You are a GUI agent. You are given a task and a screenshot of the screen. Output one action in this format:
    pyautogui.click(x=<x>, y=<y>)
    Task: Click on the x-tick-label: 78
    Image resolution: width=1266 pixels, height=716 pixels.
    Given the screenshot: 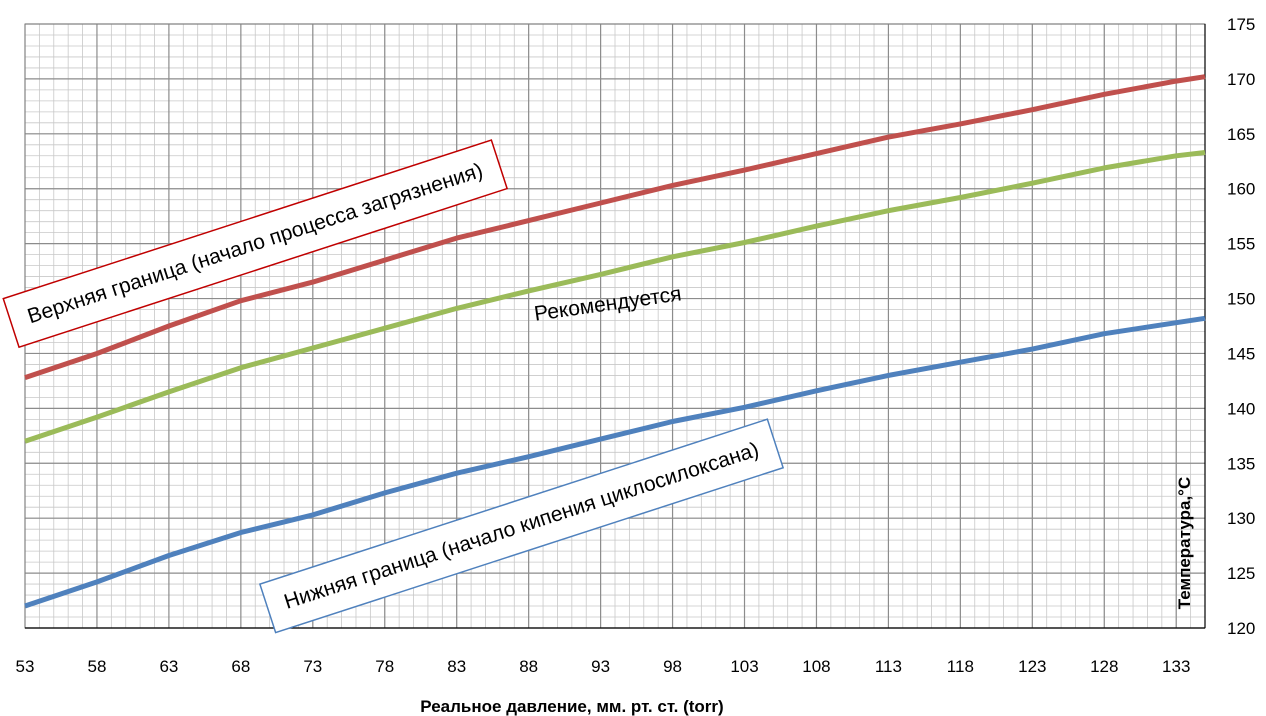 What is the action you would take?
    pyautogui.click(x=384, y=666)
    